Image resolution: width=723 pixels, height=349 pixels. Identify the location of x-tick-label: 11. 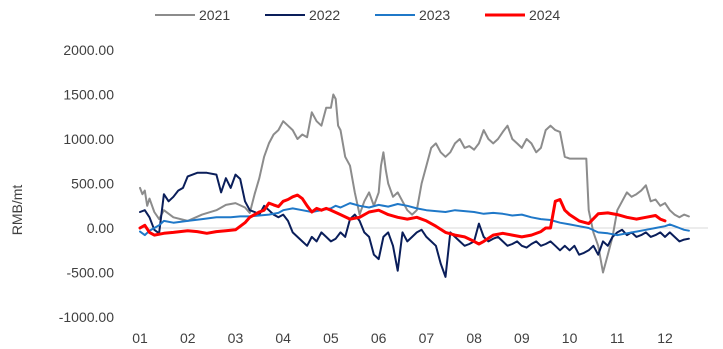
(617, 338).